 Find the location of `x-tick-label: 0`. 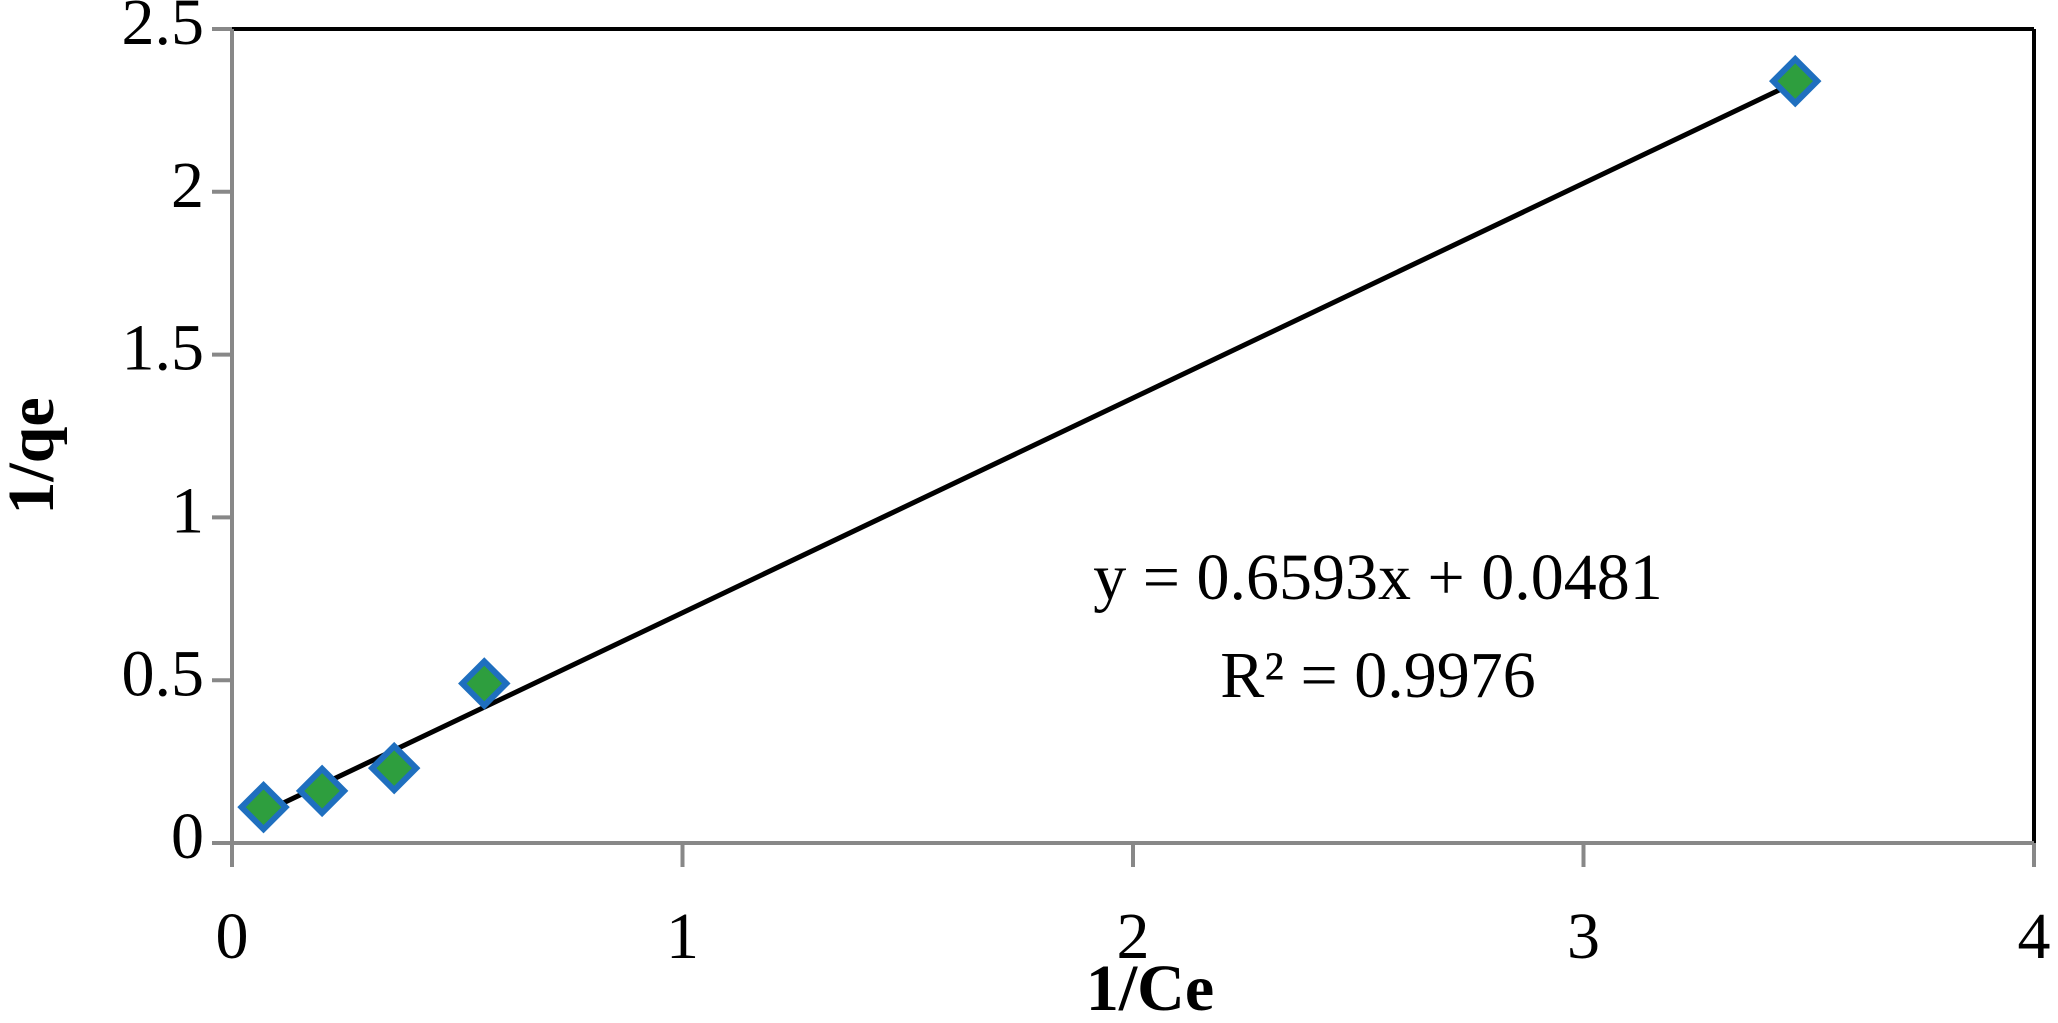

x-tick-label: 0 is located at coordinates (232, 936).